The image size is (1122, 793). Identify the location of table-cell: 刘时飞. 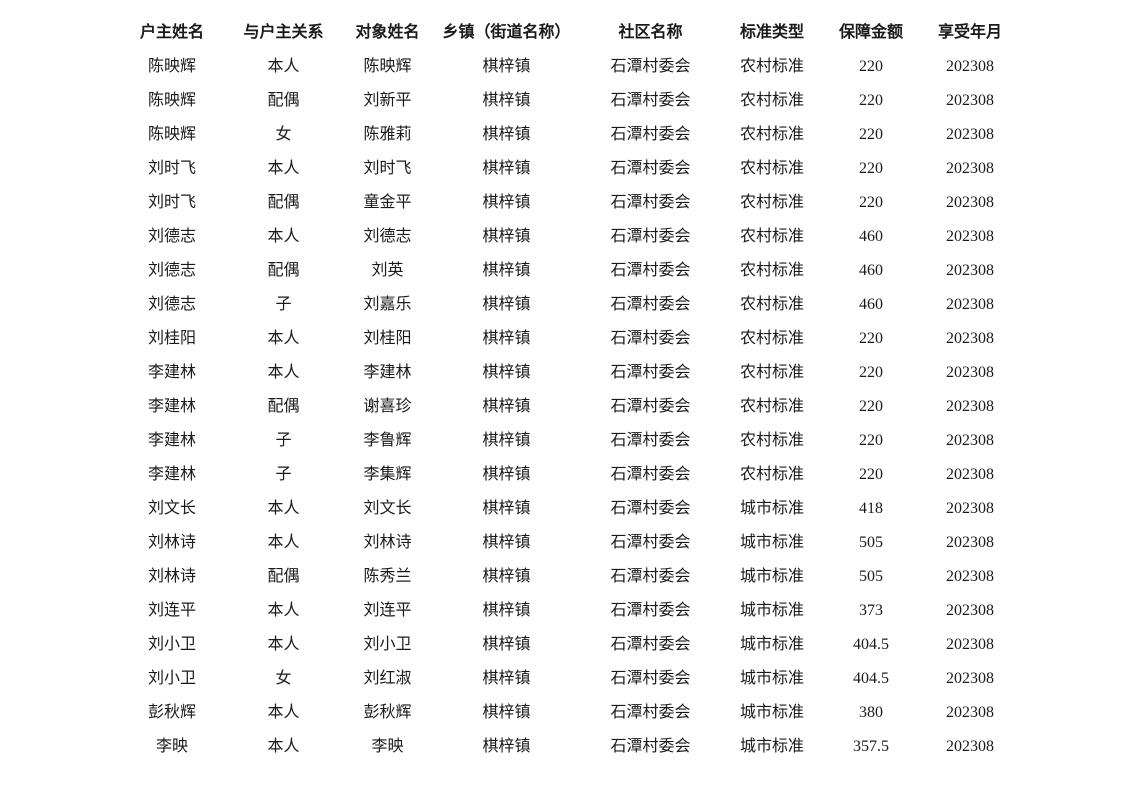
(171, 168).